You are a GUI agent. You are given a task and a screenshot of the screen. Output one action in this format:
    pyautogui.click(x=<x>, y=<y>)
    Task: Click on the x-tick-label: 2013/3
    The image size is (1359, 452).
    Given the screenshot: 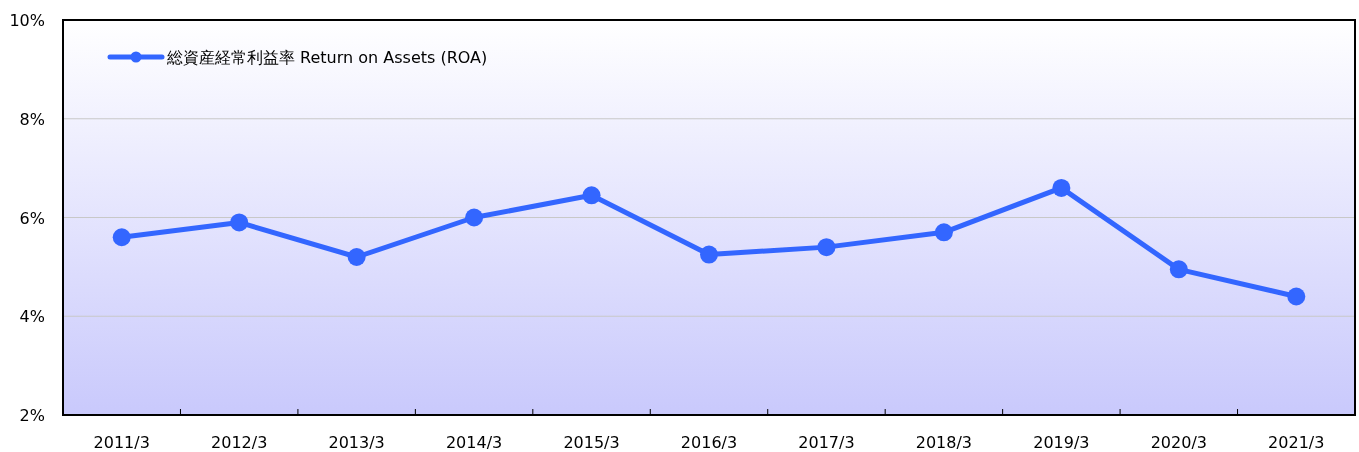 What is the action you would take?
    pyautogui.click(x=356, y=442)
    